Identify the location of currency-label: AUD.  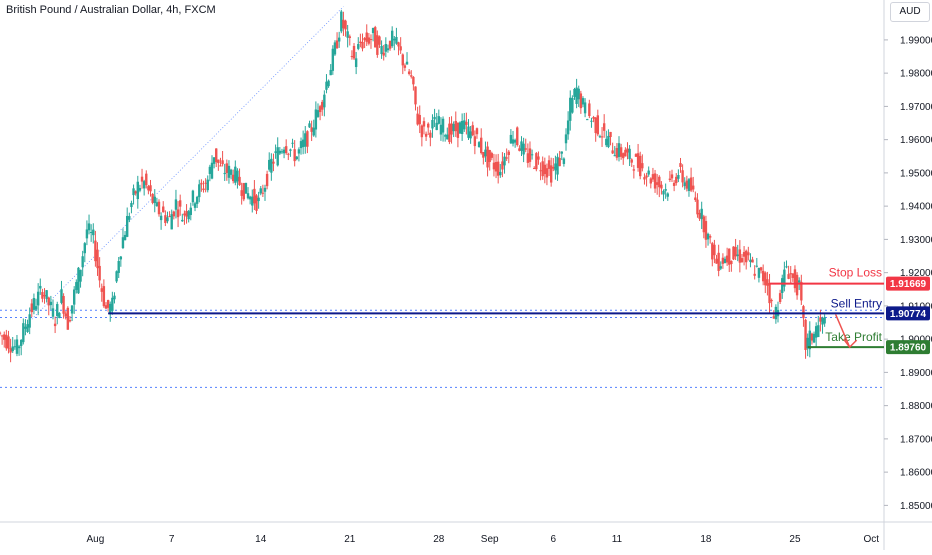
(910, 12).